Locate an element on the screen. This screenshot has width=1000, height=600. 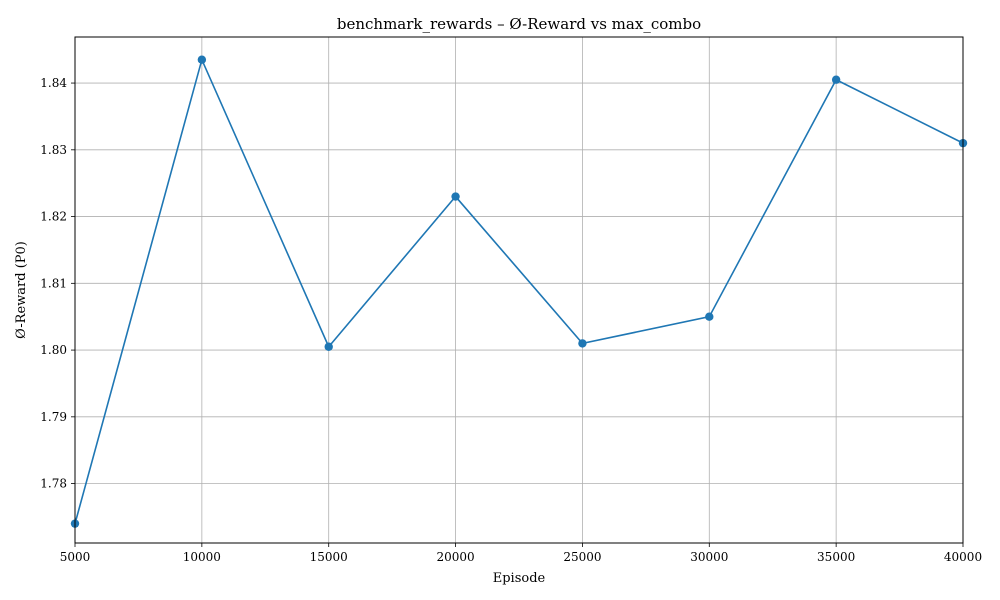
x-tick-label: 5000 is located at coordinates (75, 557).